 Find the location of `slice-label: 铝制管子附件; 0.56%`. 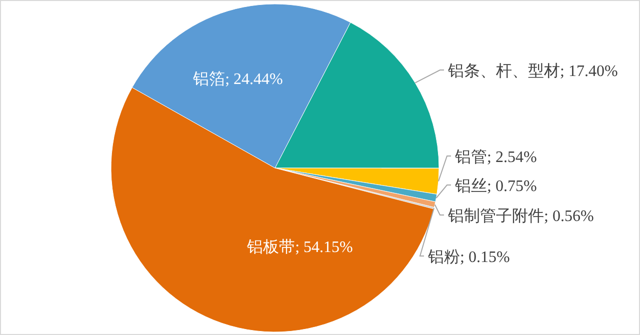

slice-label: 铝制管子附件; 0.56% is located at coordinates (520, 216).